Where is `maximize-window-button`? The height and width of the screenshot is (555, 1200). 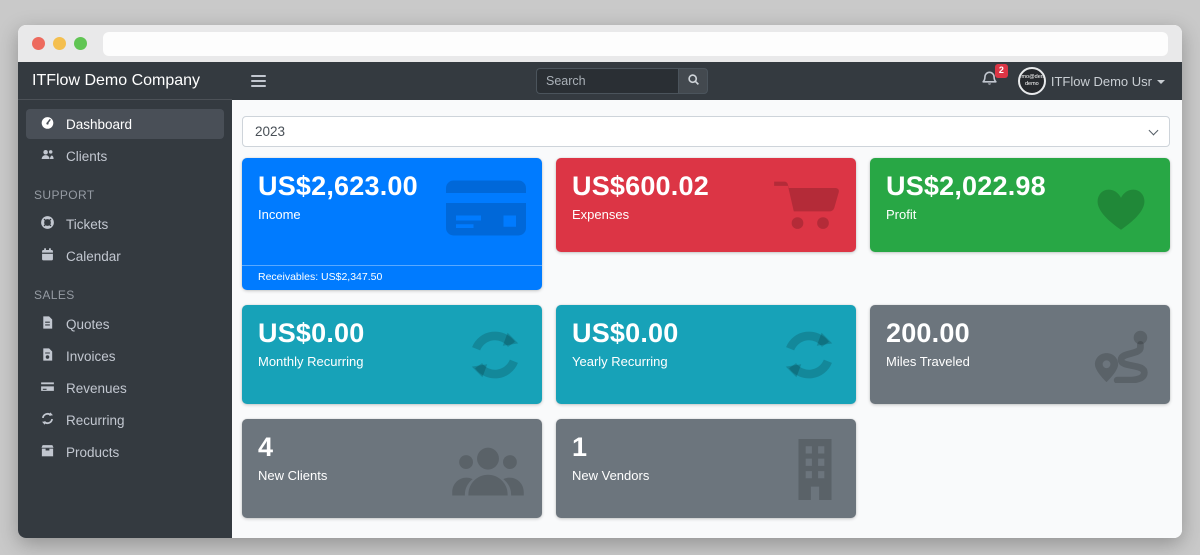
maximize-window-button is located at coordinates (80, 43).